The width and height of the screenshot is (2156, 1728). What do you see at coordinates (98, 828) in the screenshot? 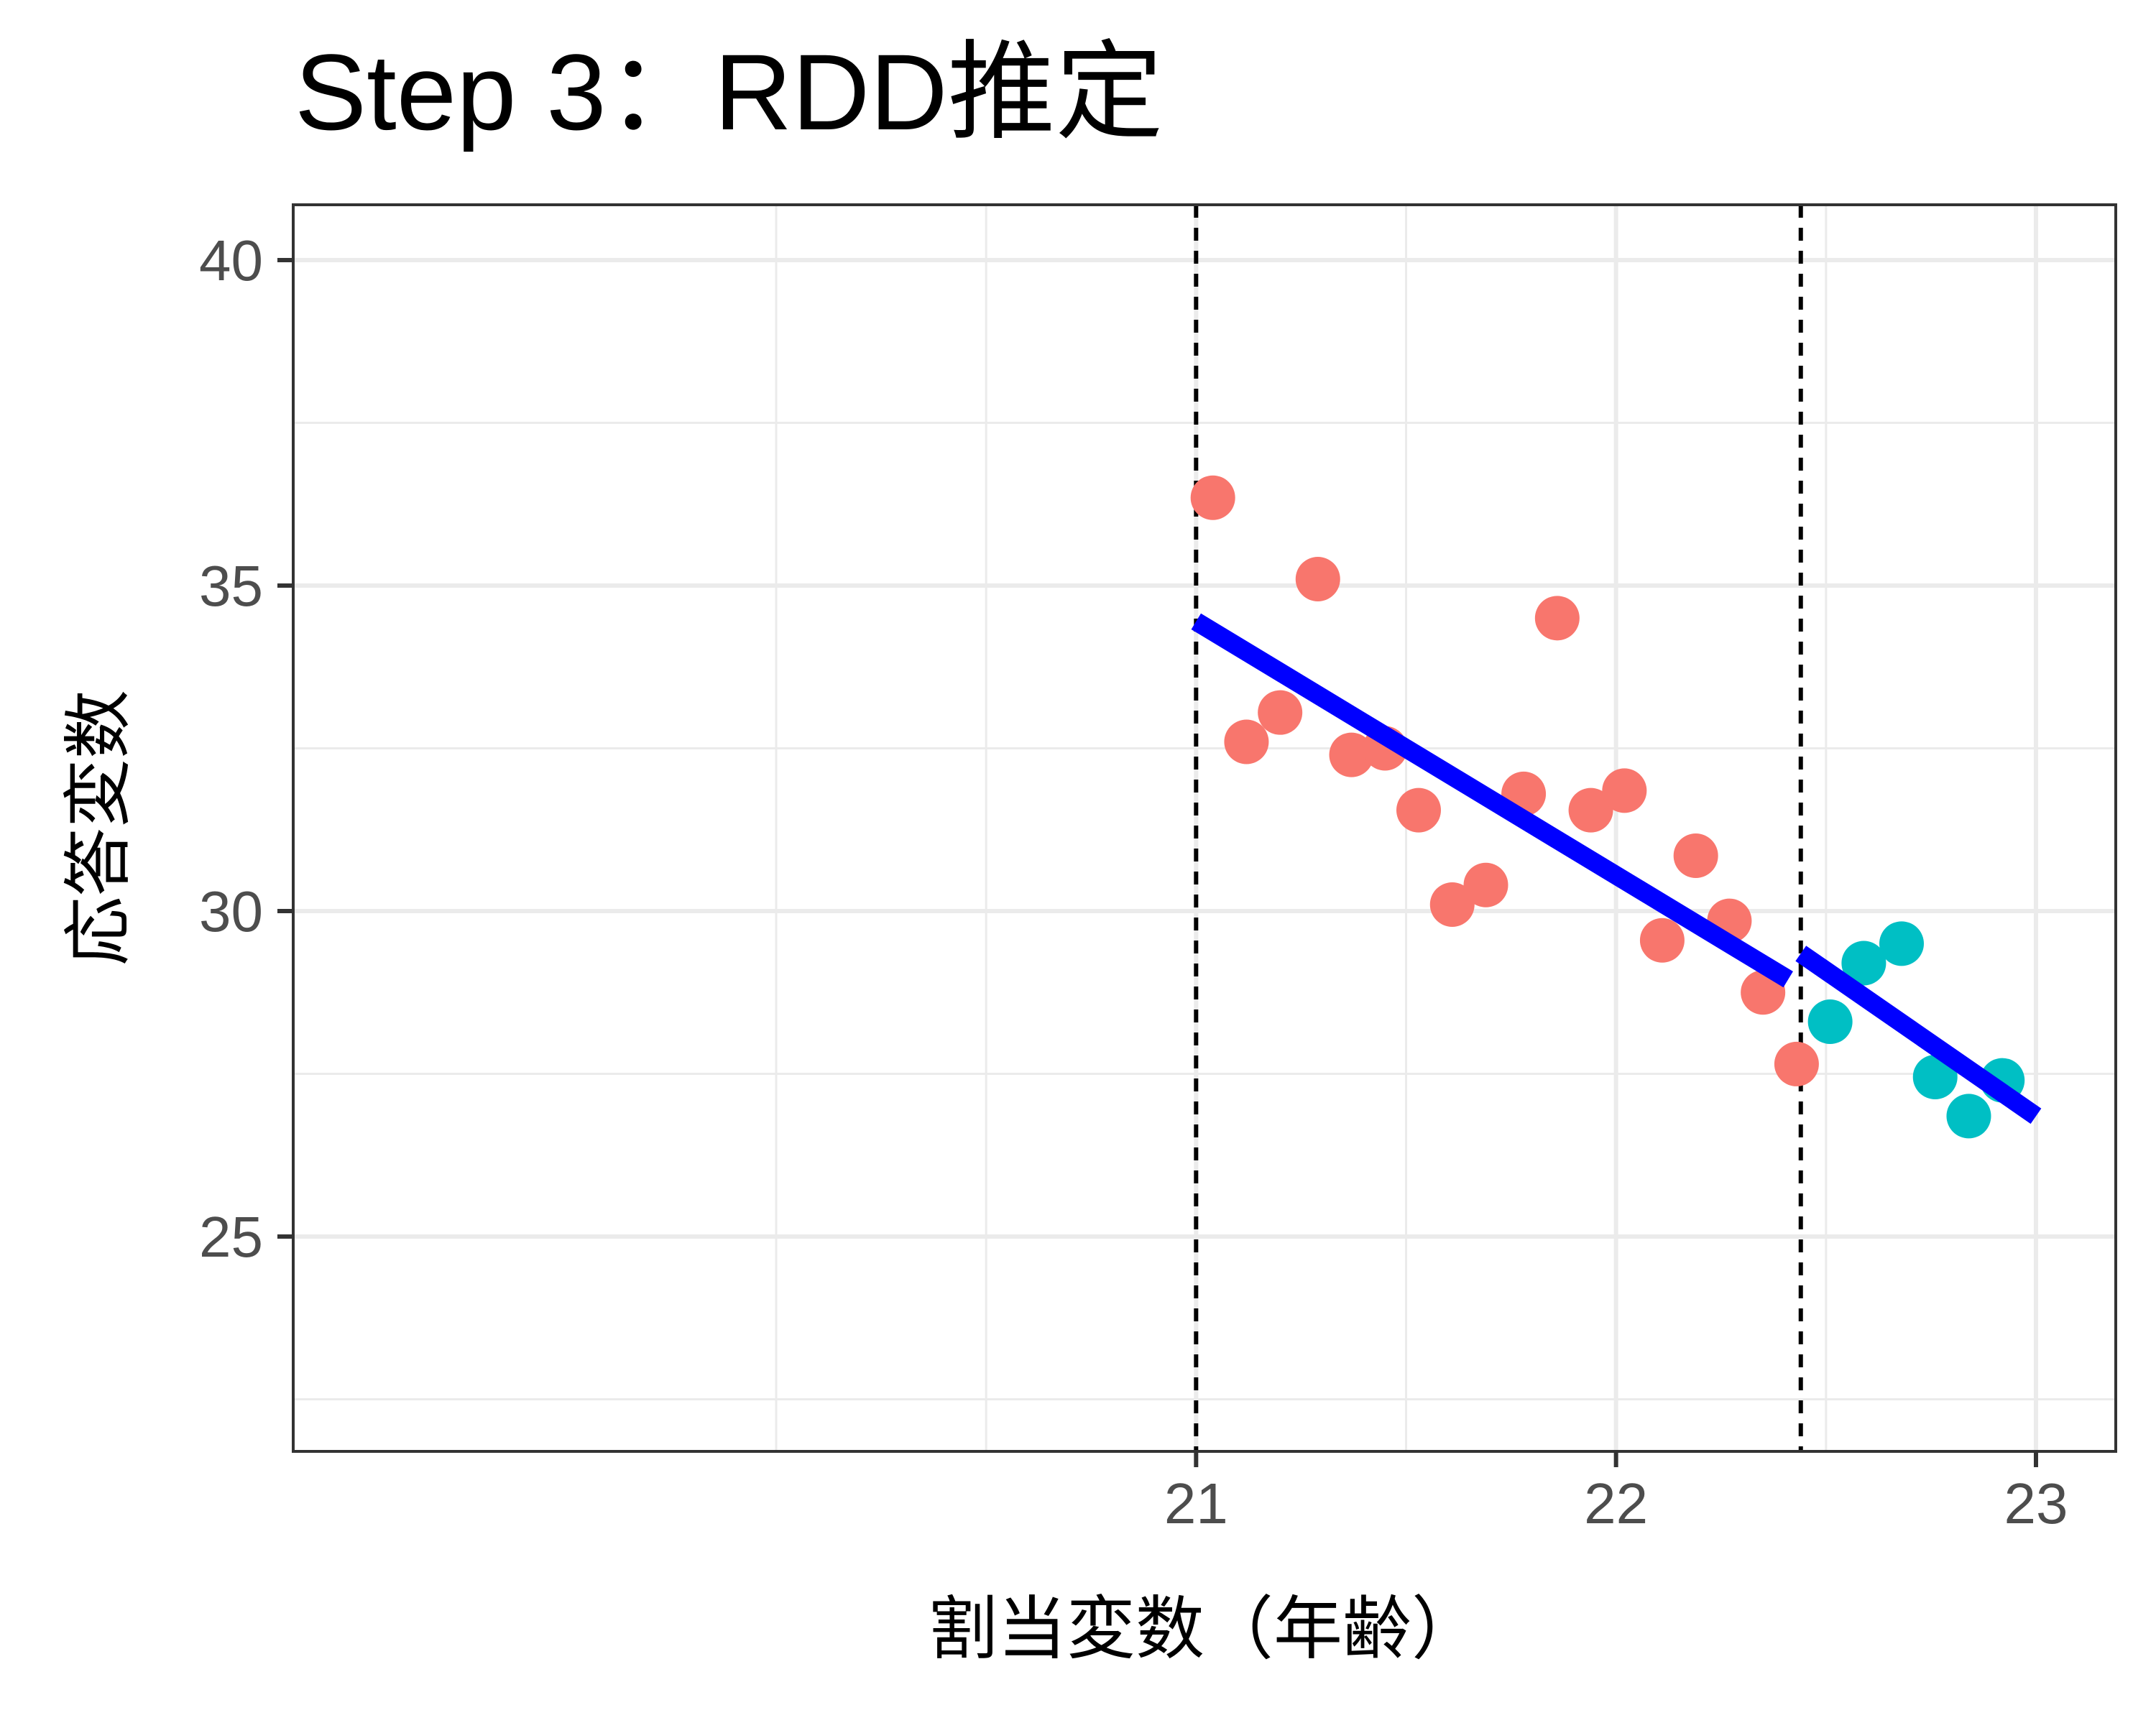
I see `y-axis-title: 応答変数` at bounding box center [98, 828].